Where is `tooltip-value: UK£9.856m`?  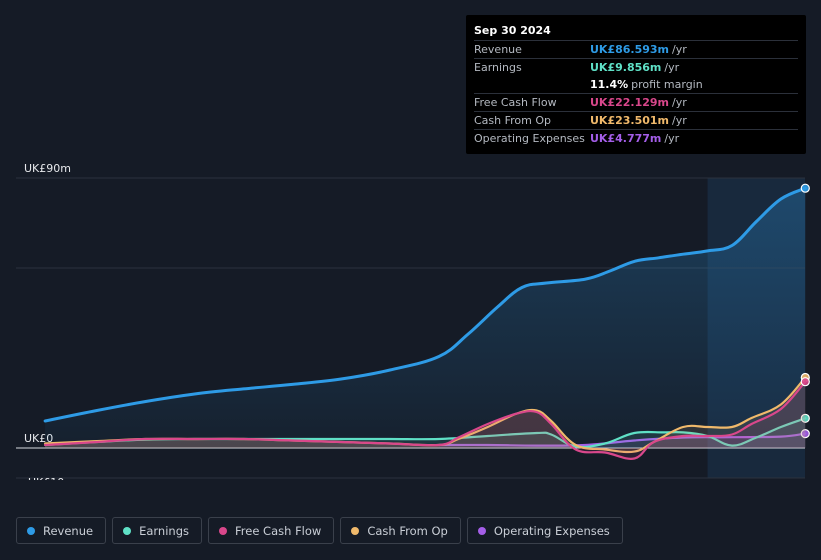 tooltip-value: UK£9.856m is located at coordinates (626, 67).